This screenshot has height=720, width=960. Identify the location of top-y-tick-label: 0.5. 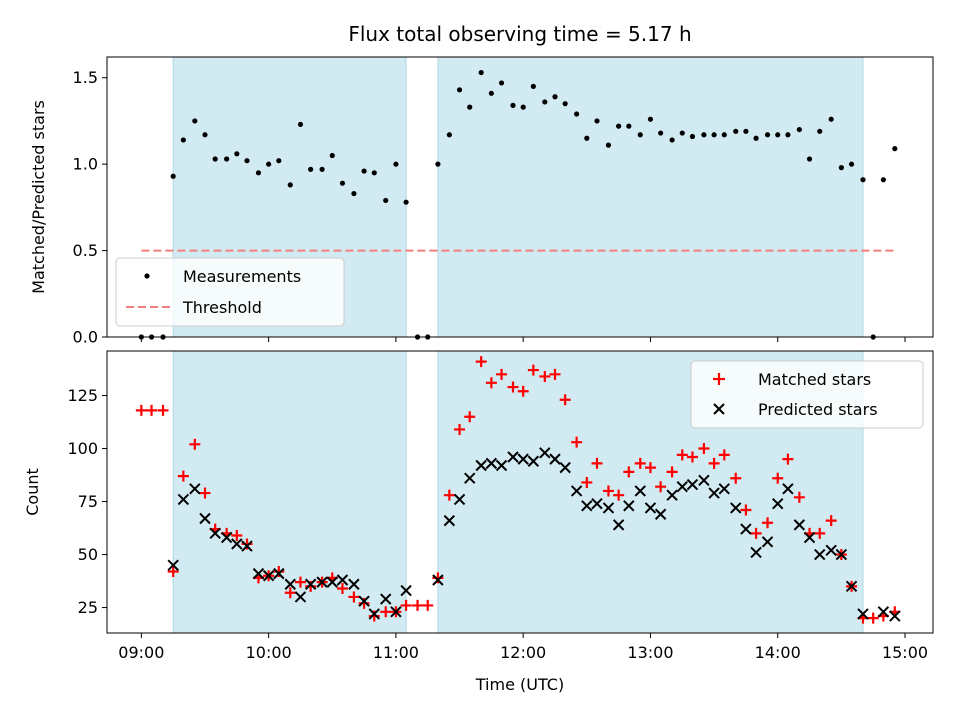
(85, 250).